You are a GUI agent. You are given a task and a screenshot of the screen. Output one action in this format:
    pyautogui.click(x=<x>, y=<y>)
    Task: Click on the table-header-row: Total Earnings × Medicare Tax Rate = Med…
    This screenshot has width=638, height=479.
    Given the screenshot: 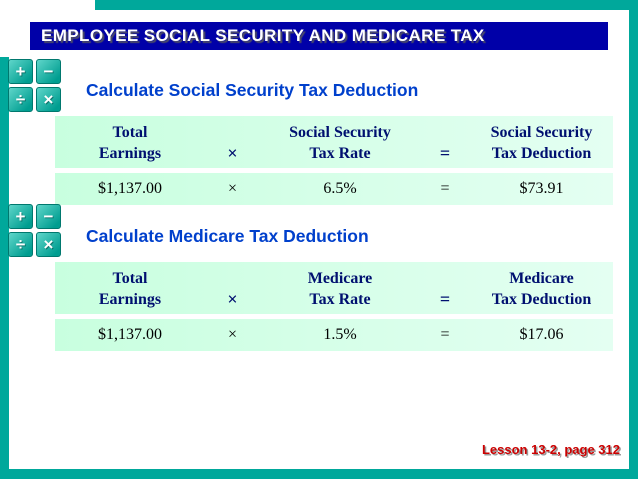 What is the action you would take?
    pyautogui.click(x=334, y=288)
    